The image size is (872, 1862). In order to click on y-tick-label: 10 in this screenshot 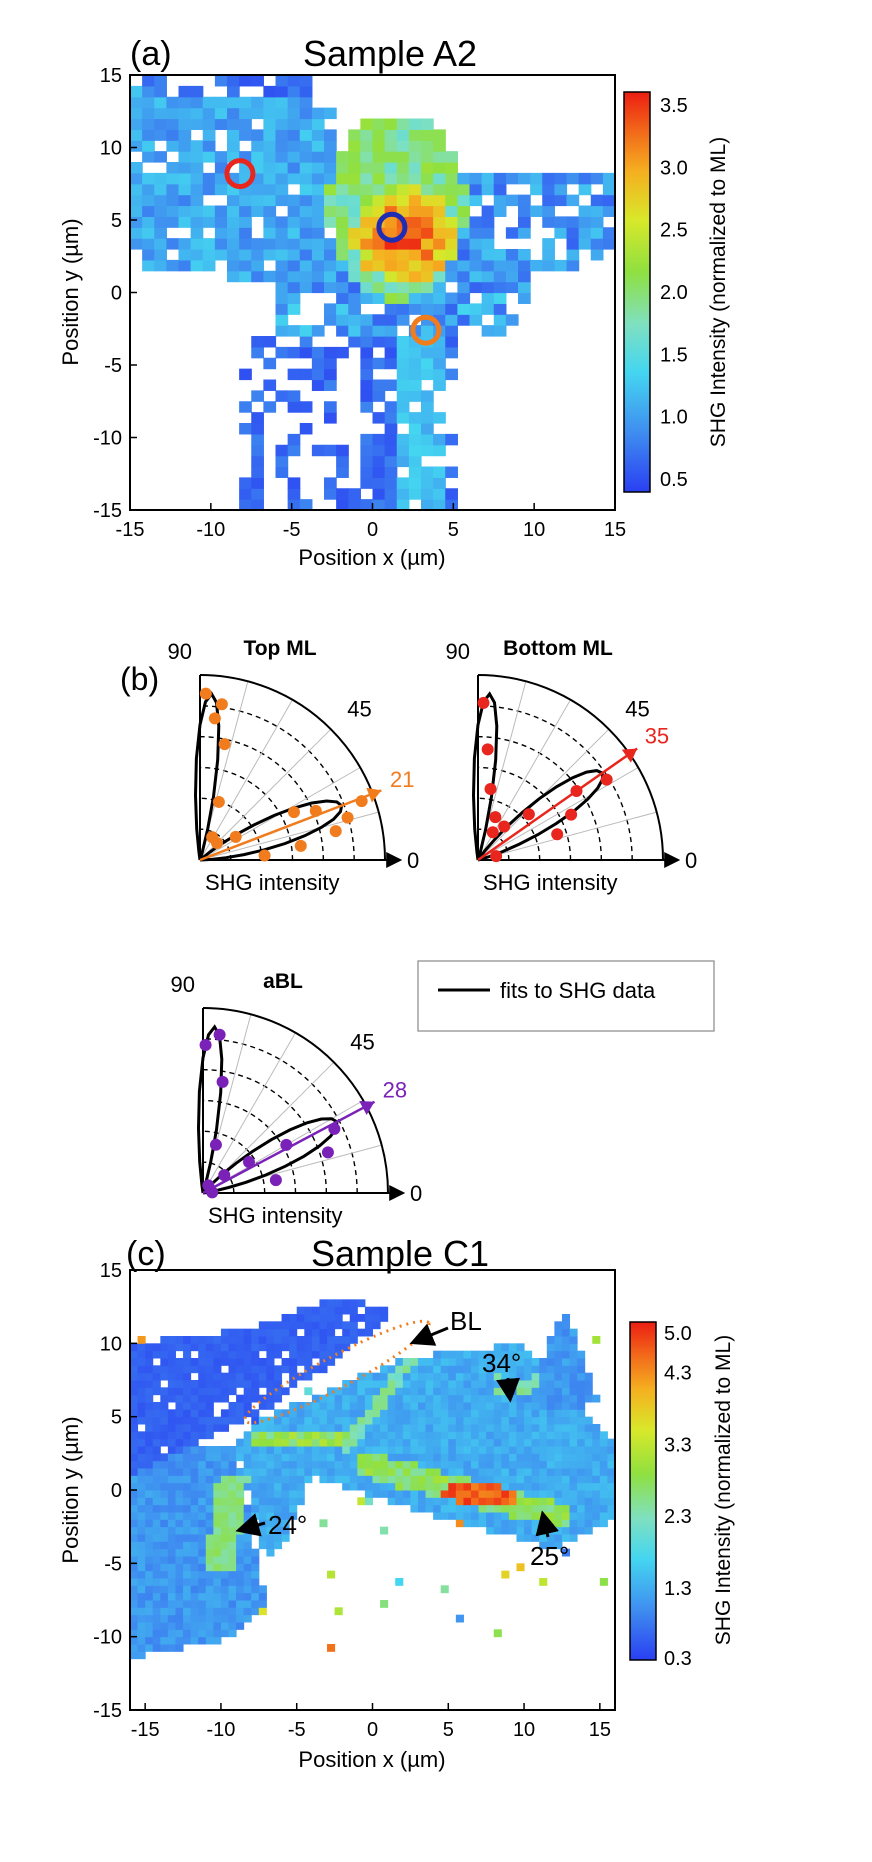, I will do `click(111, 149)`.